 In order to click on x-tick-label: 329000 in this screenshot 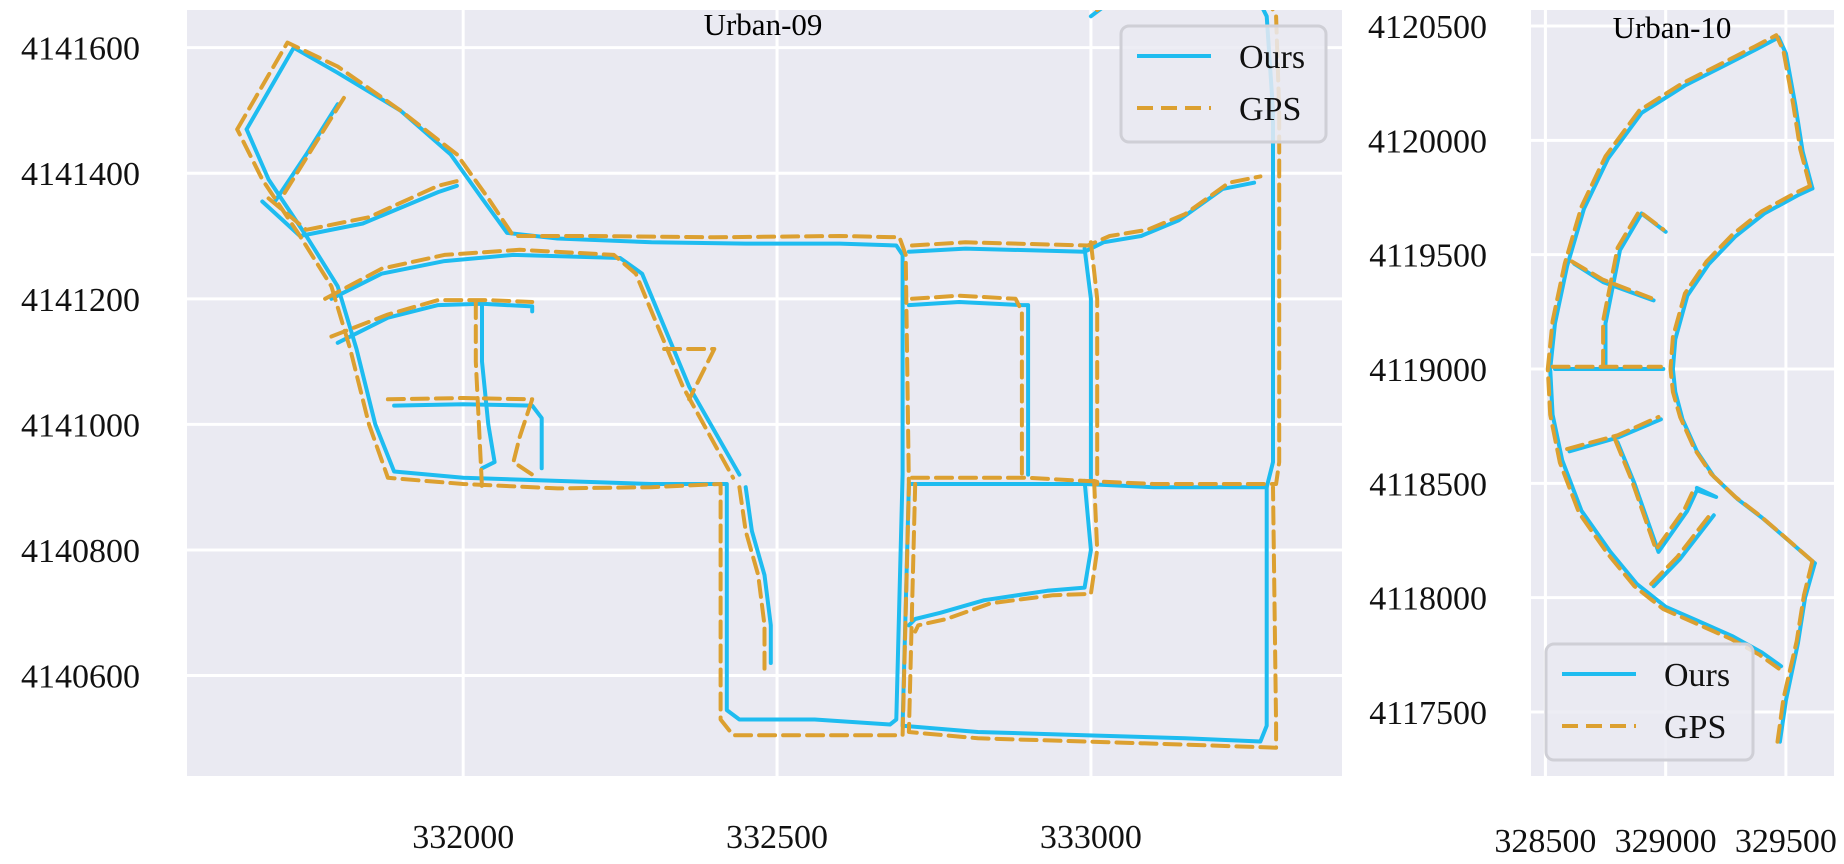, I will do `click(1666, 841)`.